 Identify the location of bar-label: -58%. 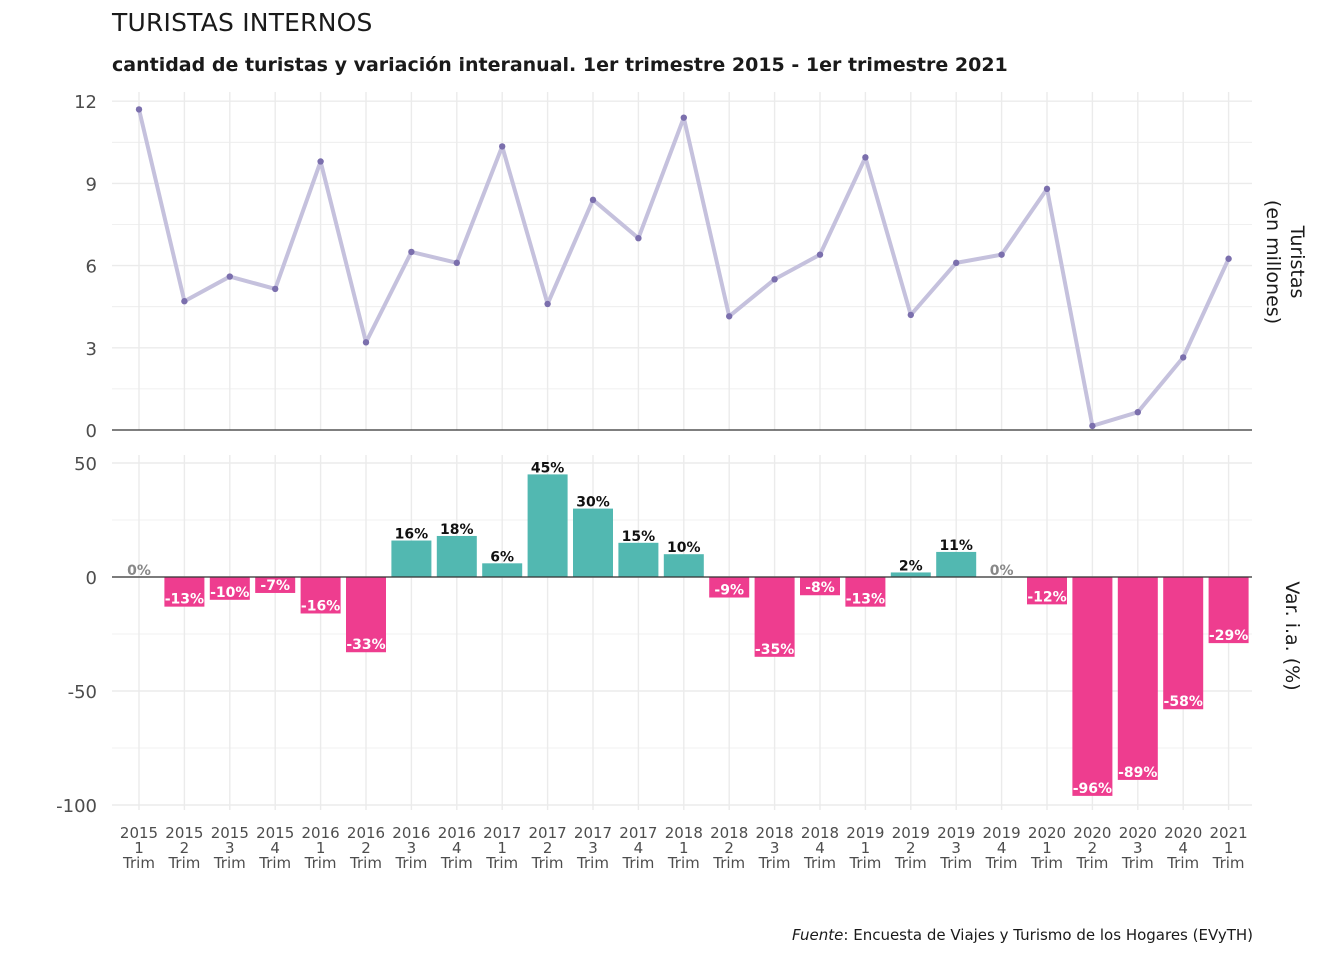
(1183, 702).